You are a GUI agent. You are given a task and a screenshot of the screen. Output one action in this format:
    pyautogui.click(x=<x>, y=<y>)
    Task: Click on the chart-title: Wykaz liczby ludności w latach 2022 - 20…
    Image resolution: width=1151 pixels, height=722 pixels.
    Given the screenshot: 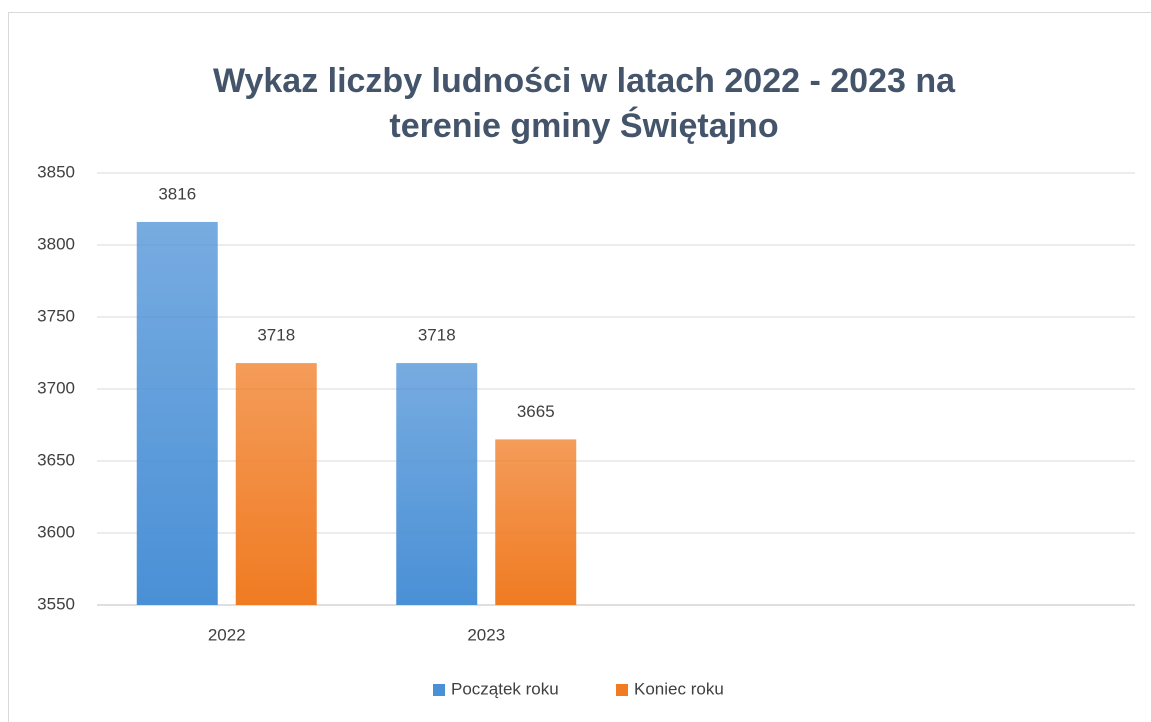 What is the action you would take?
    pyautogui.click(x=584, y=81)
    